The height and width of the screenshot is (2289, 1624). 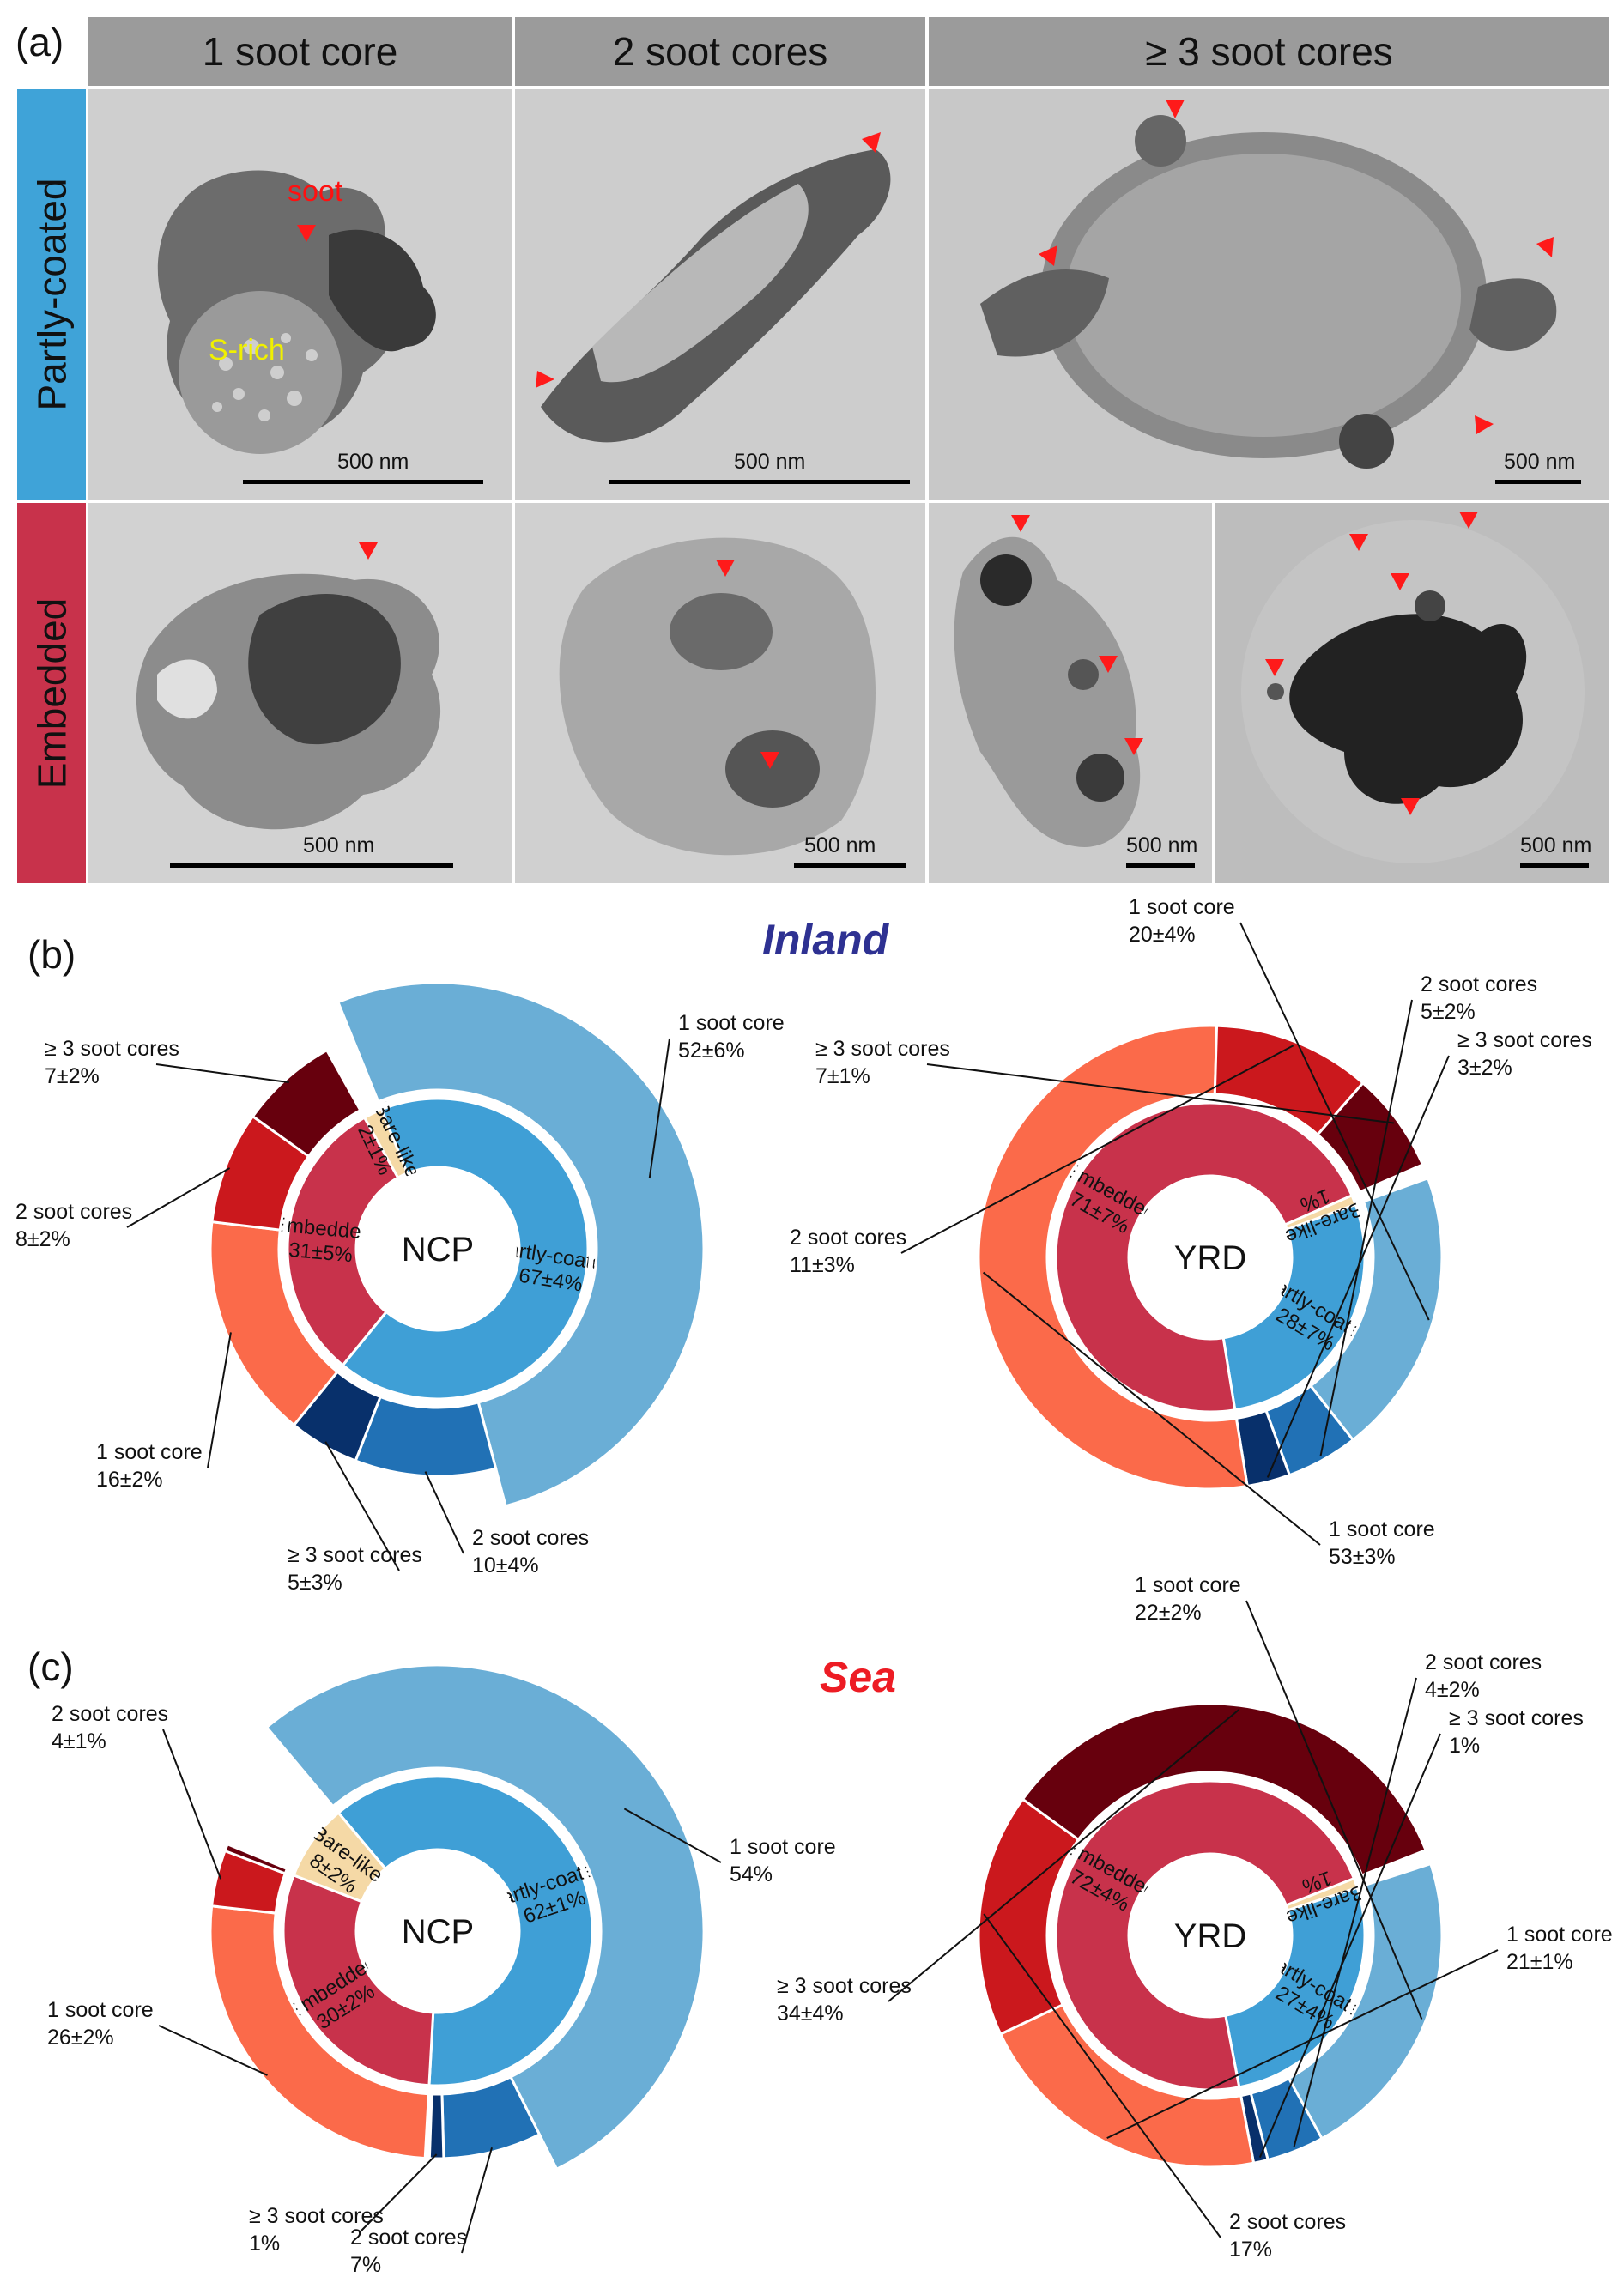 I want to click on donut-center-label: YRD, so click(x=1210, y=1258).